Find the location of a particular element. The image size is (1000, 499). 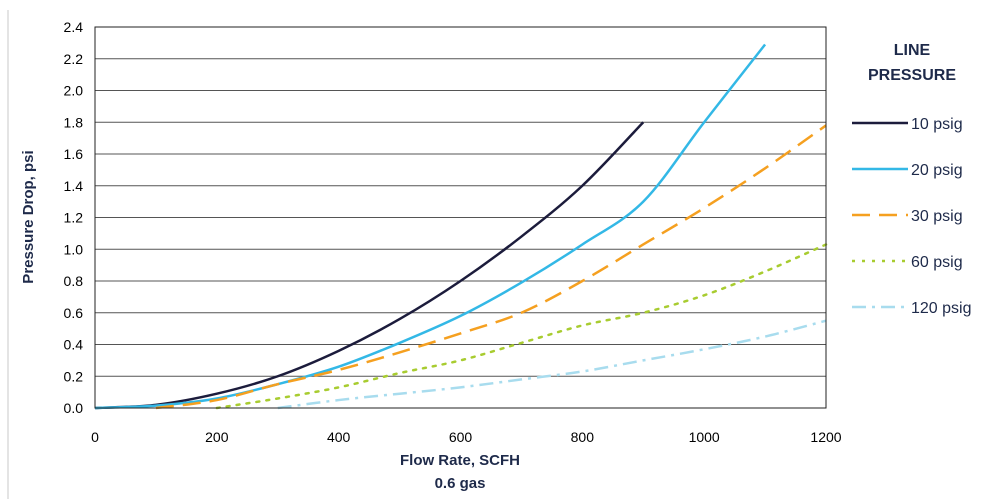

y-tick-label: 1.8 is located at coordinates (74, 122).